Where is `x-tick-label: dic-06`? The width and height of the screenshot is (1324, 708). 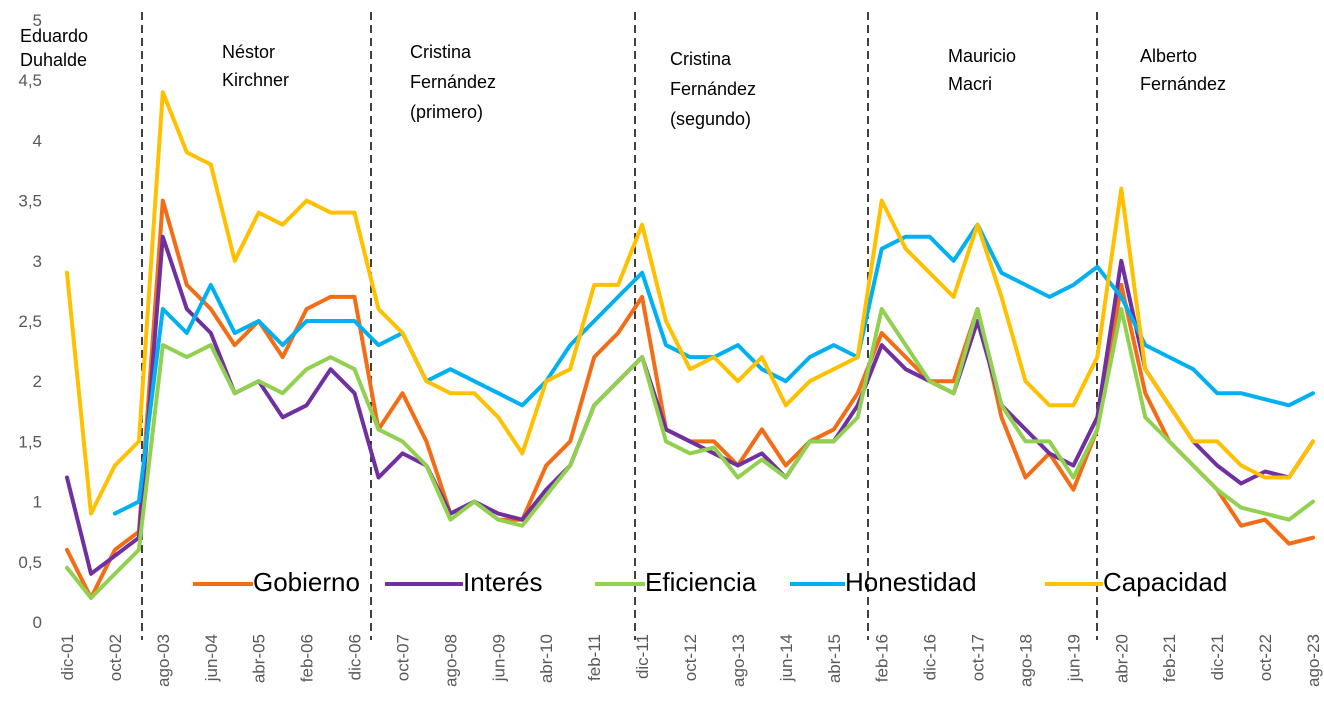 x-tick-label: dic-06 is located at coordinates (355, 657).